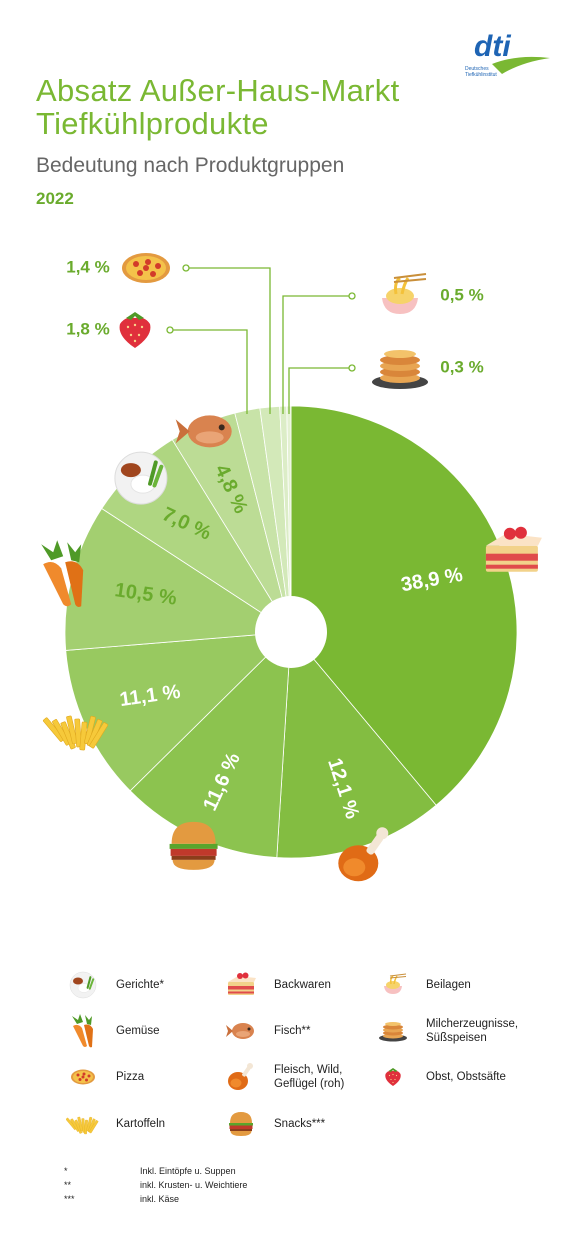 This screenshot has width=585, height=1240. What do you see at coordinates (68, 1185) in the screenshot?
I see `footnote-mark: **` at bounding box center [68, 1185].